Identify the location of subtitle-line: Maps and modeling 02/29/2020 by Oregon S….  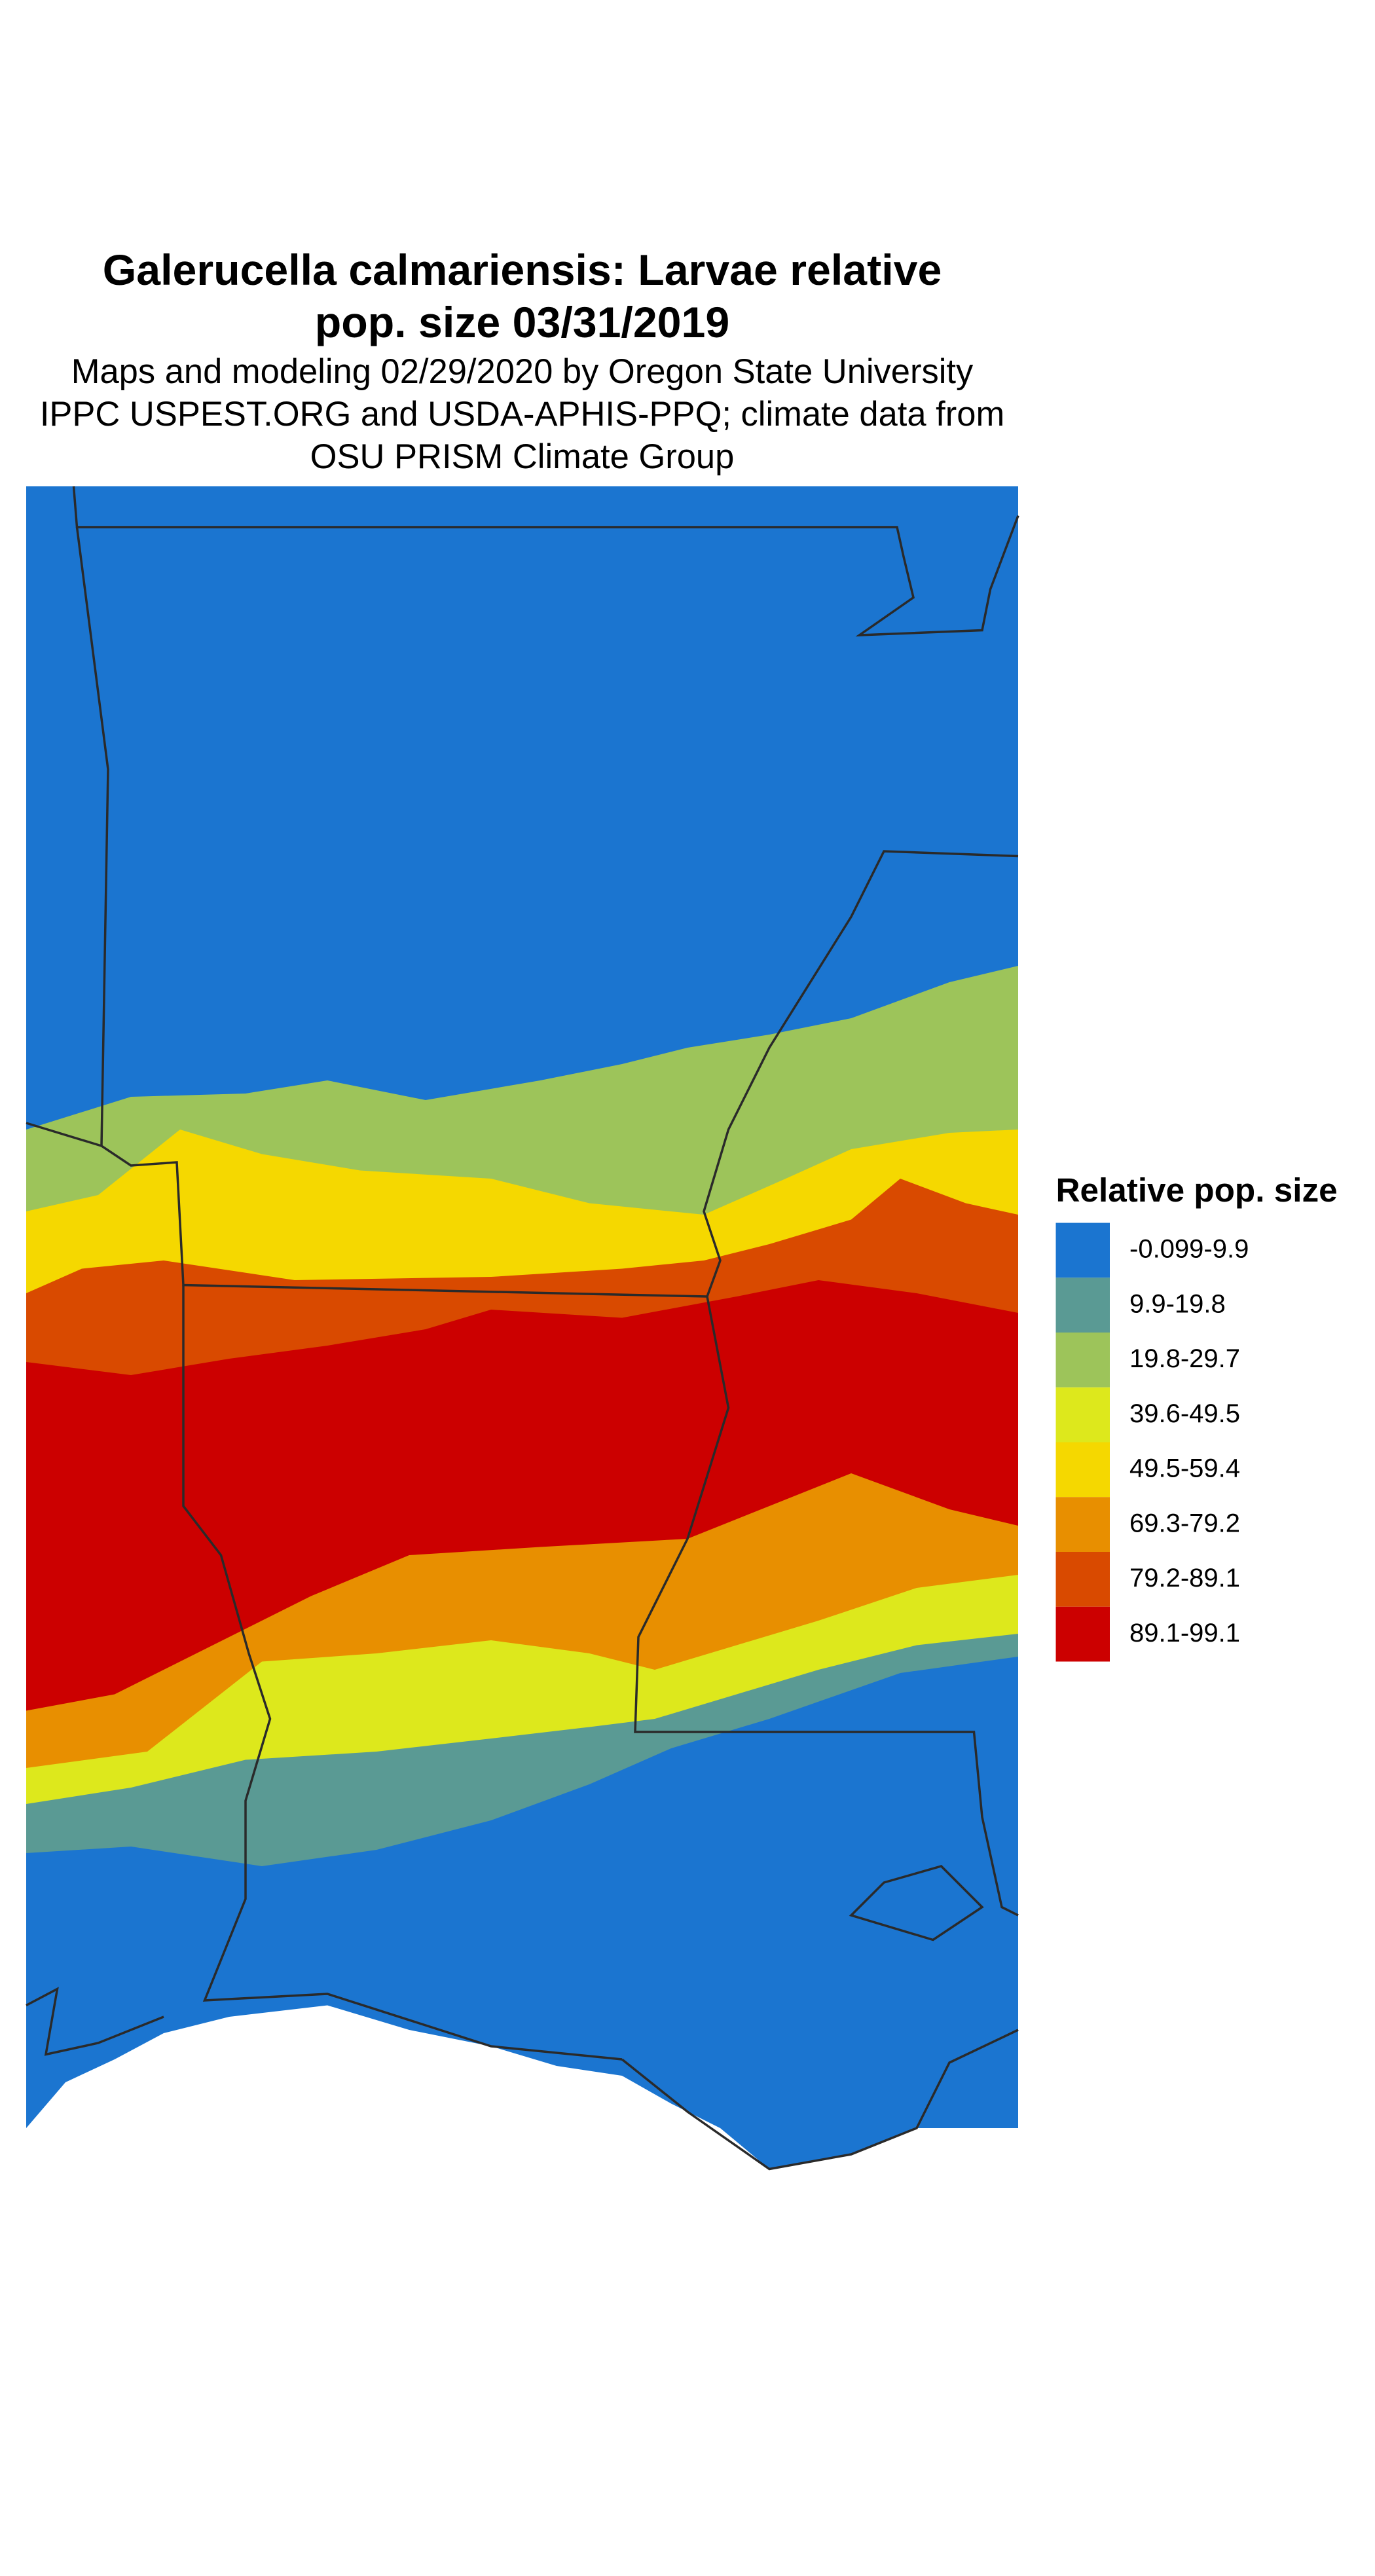
(522, 371).